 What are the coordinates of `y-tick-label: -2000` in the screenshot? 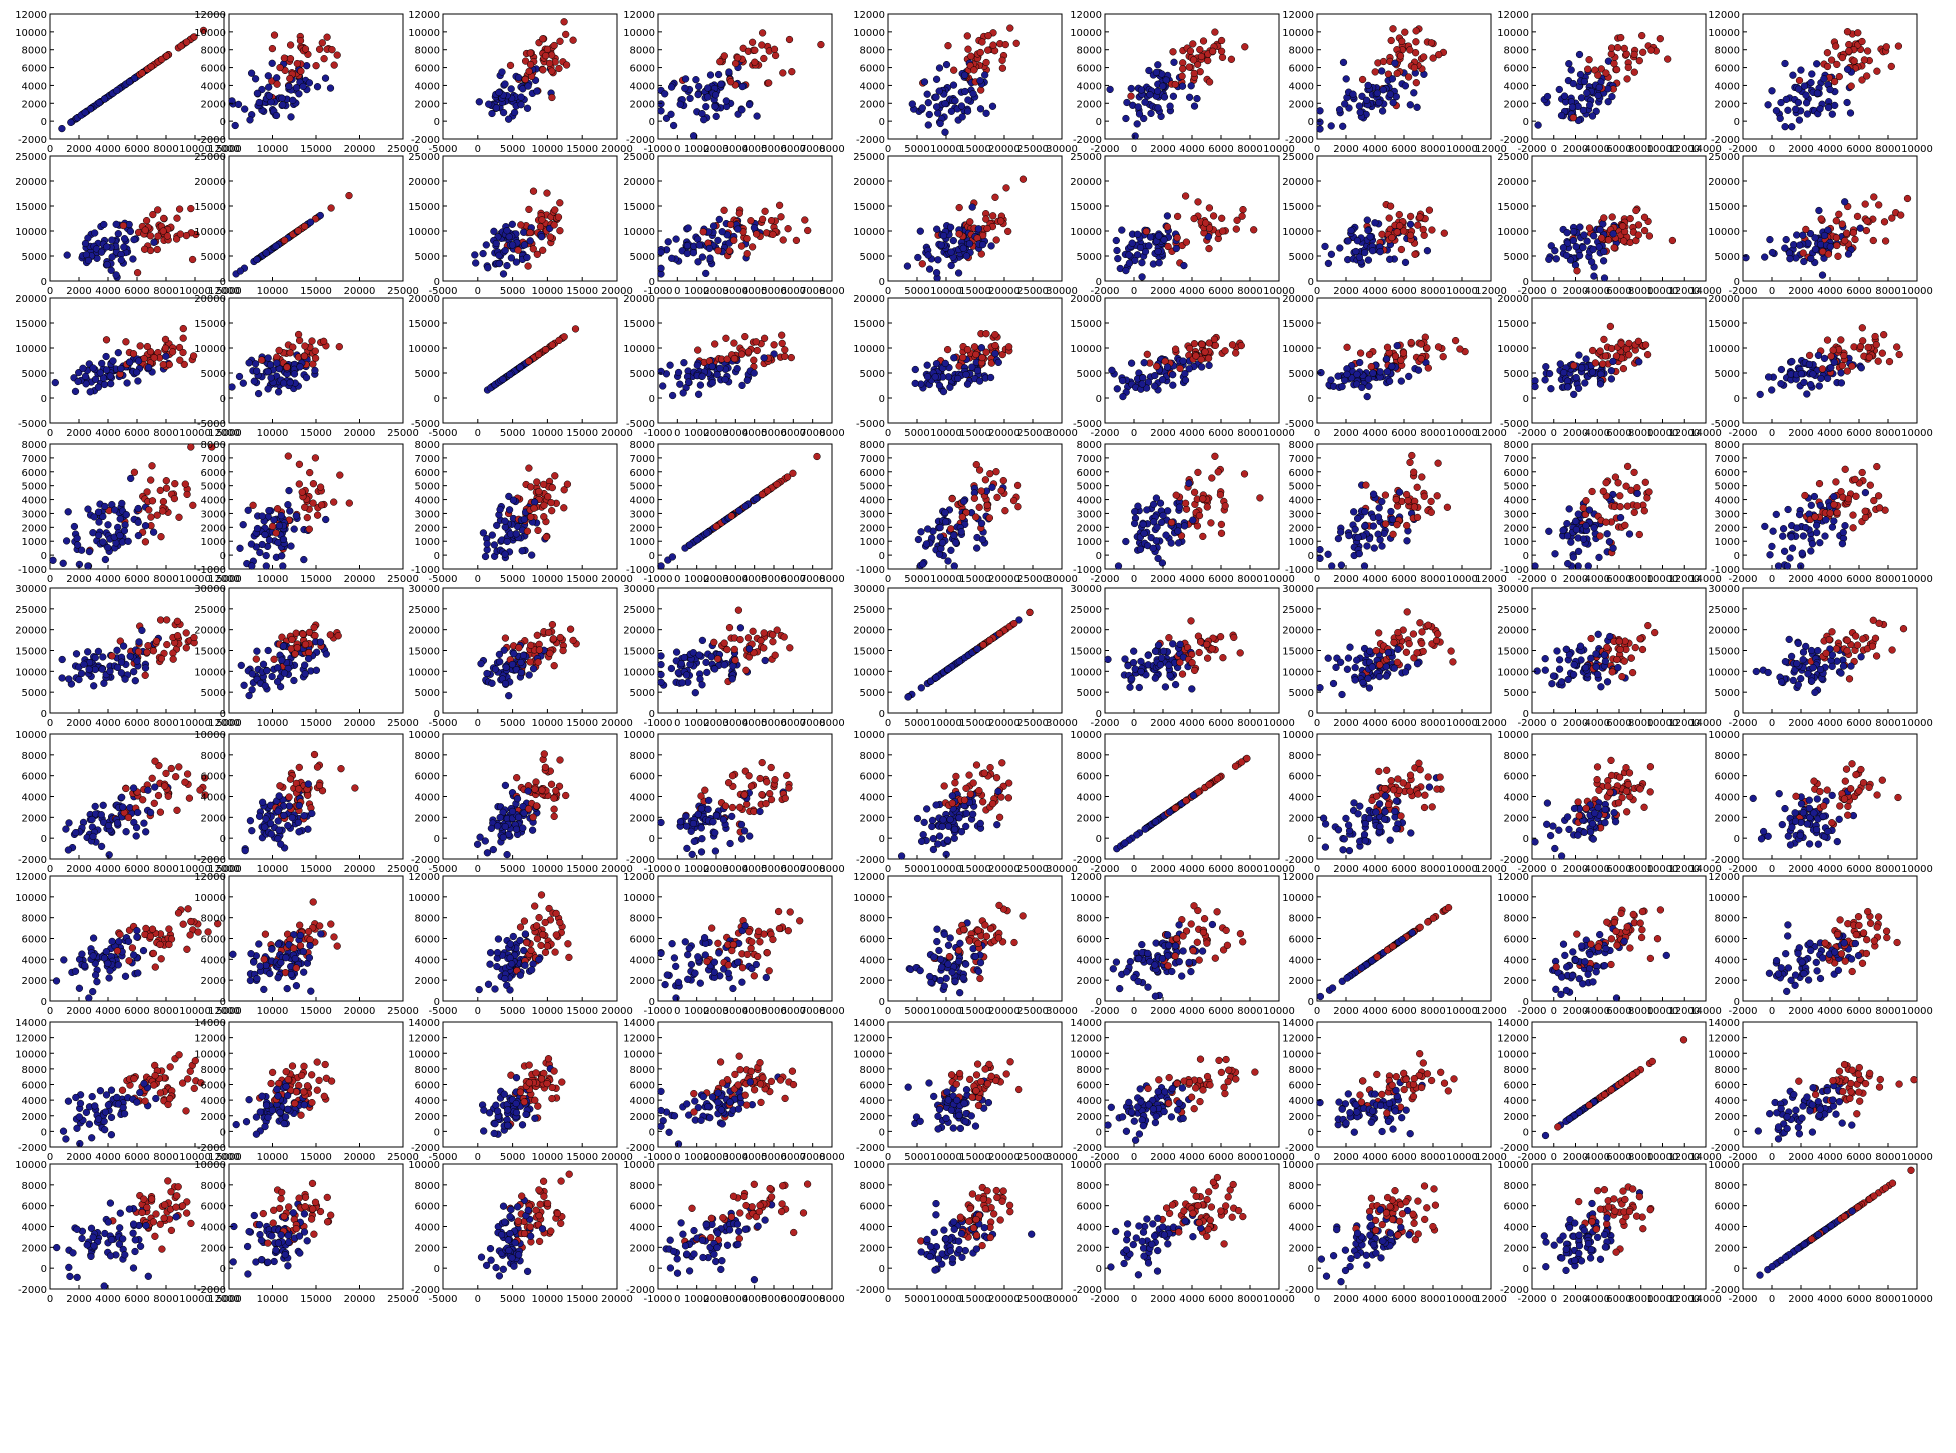 It's located at (870, 140).